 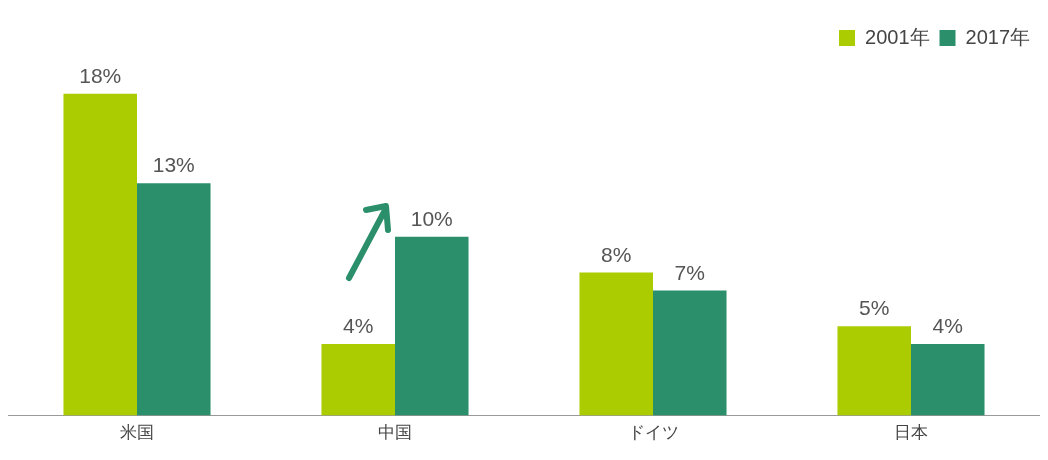 I want to click on legend-label: 2001年, so click(x=897, y=36).